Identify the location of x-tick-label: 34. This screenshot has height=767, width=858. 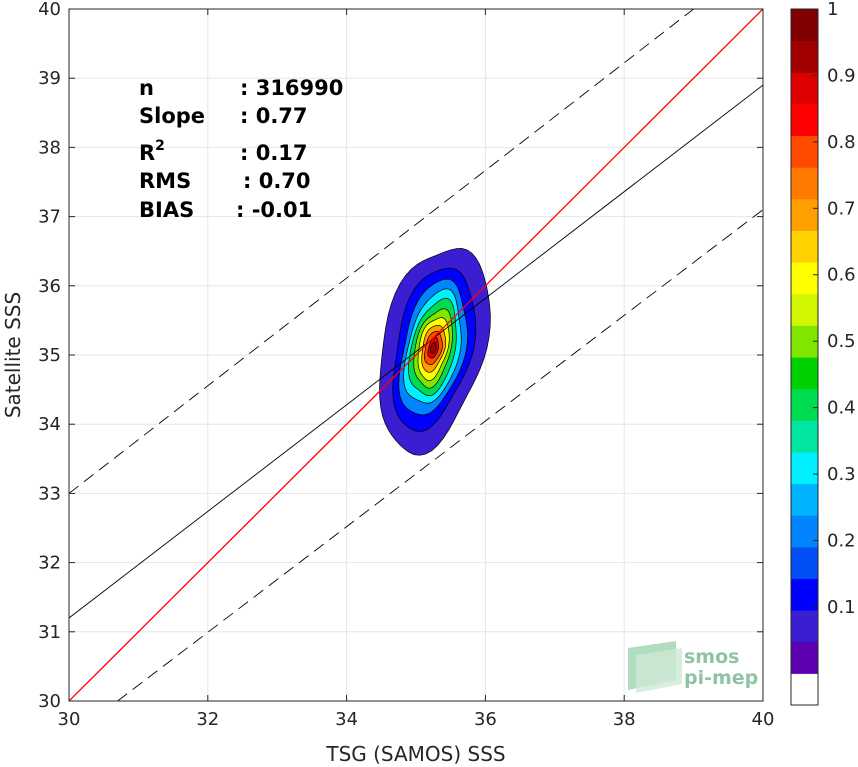
(346, 719).